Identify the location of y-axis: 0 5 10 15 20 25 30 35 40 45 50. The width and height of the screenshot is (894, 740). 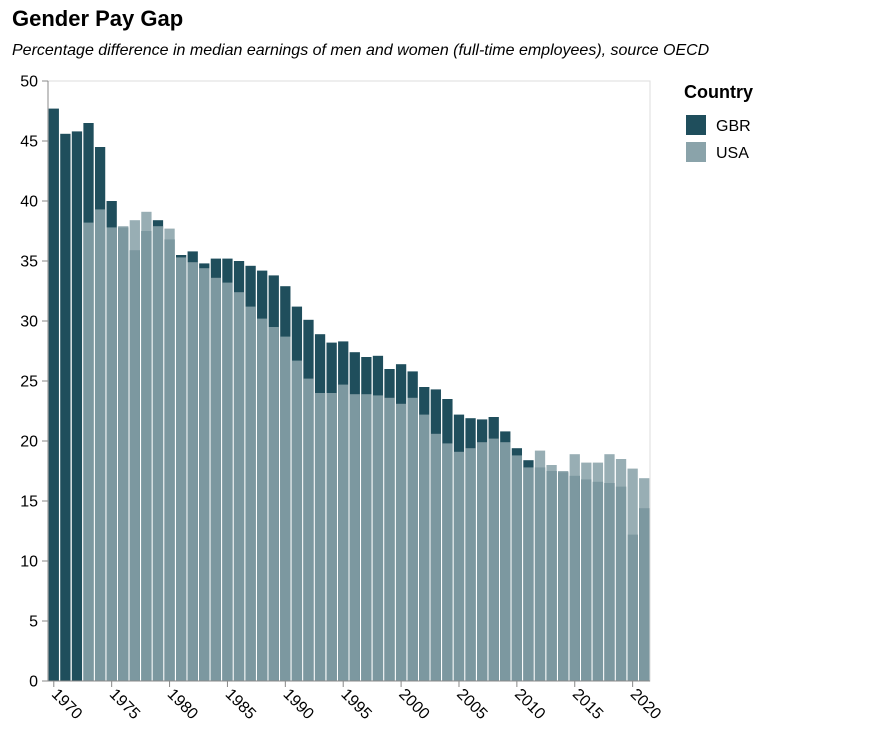
(34, 382).